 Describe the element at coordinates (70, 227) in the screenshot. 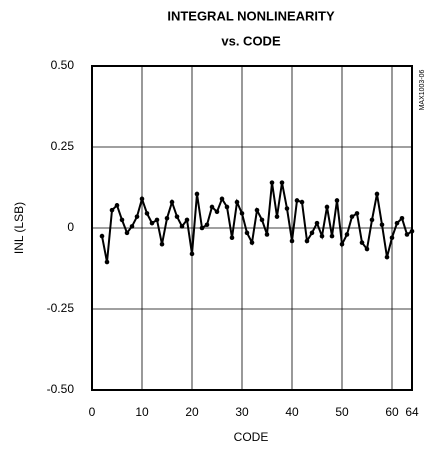

I see `y-tick-label: 0` at that location.